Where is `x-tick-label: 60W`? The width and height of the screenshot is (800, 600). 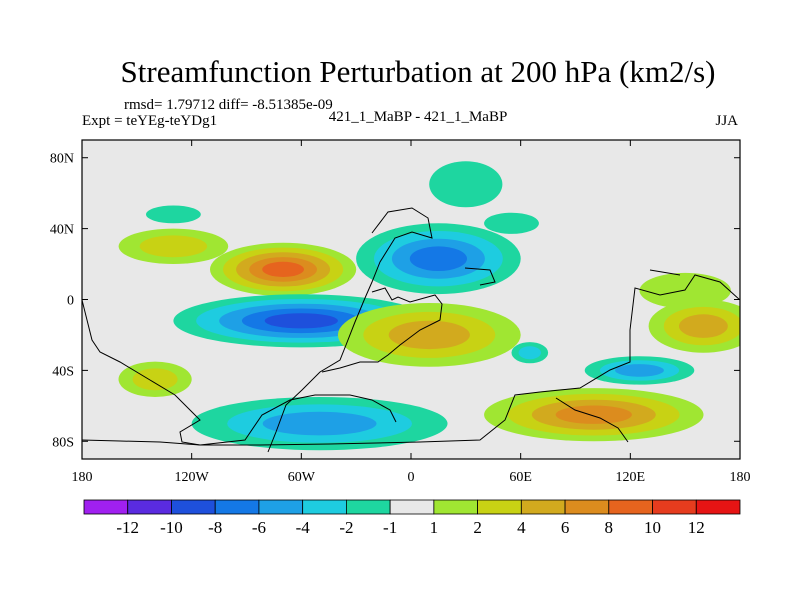 x-tick-label: 60W is located at coordinates (302, 477).